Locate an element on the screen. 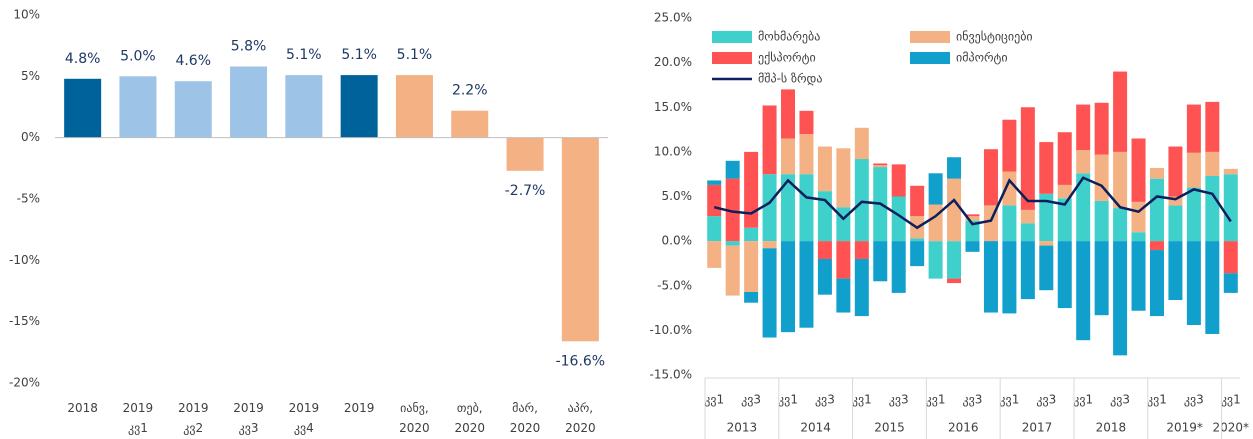 The width and height of the screenshot is (1253, 439). y-tick-label: -15.0% is located at coordinates (671, 375).